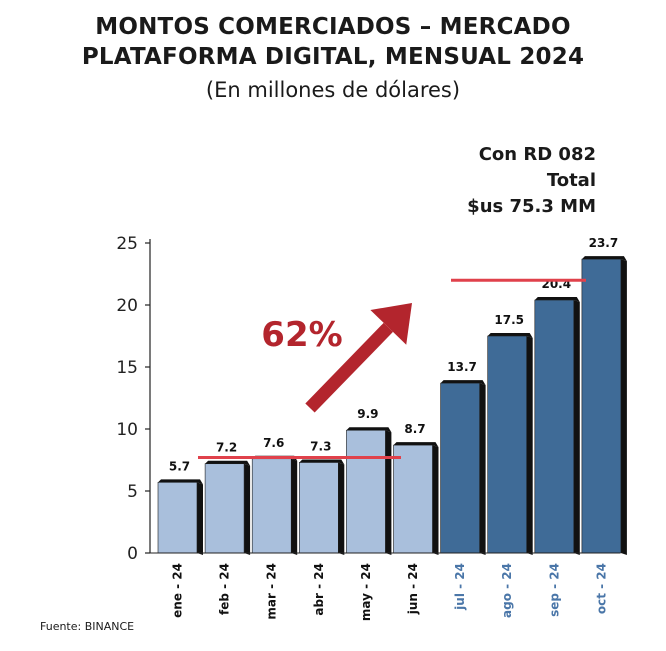  Describe the element at coordinates (531, 181) in the screenshot. I see `total-note: Con RD 082 Total $us 75.3 MM` at that location.